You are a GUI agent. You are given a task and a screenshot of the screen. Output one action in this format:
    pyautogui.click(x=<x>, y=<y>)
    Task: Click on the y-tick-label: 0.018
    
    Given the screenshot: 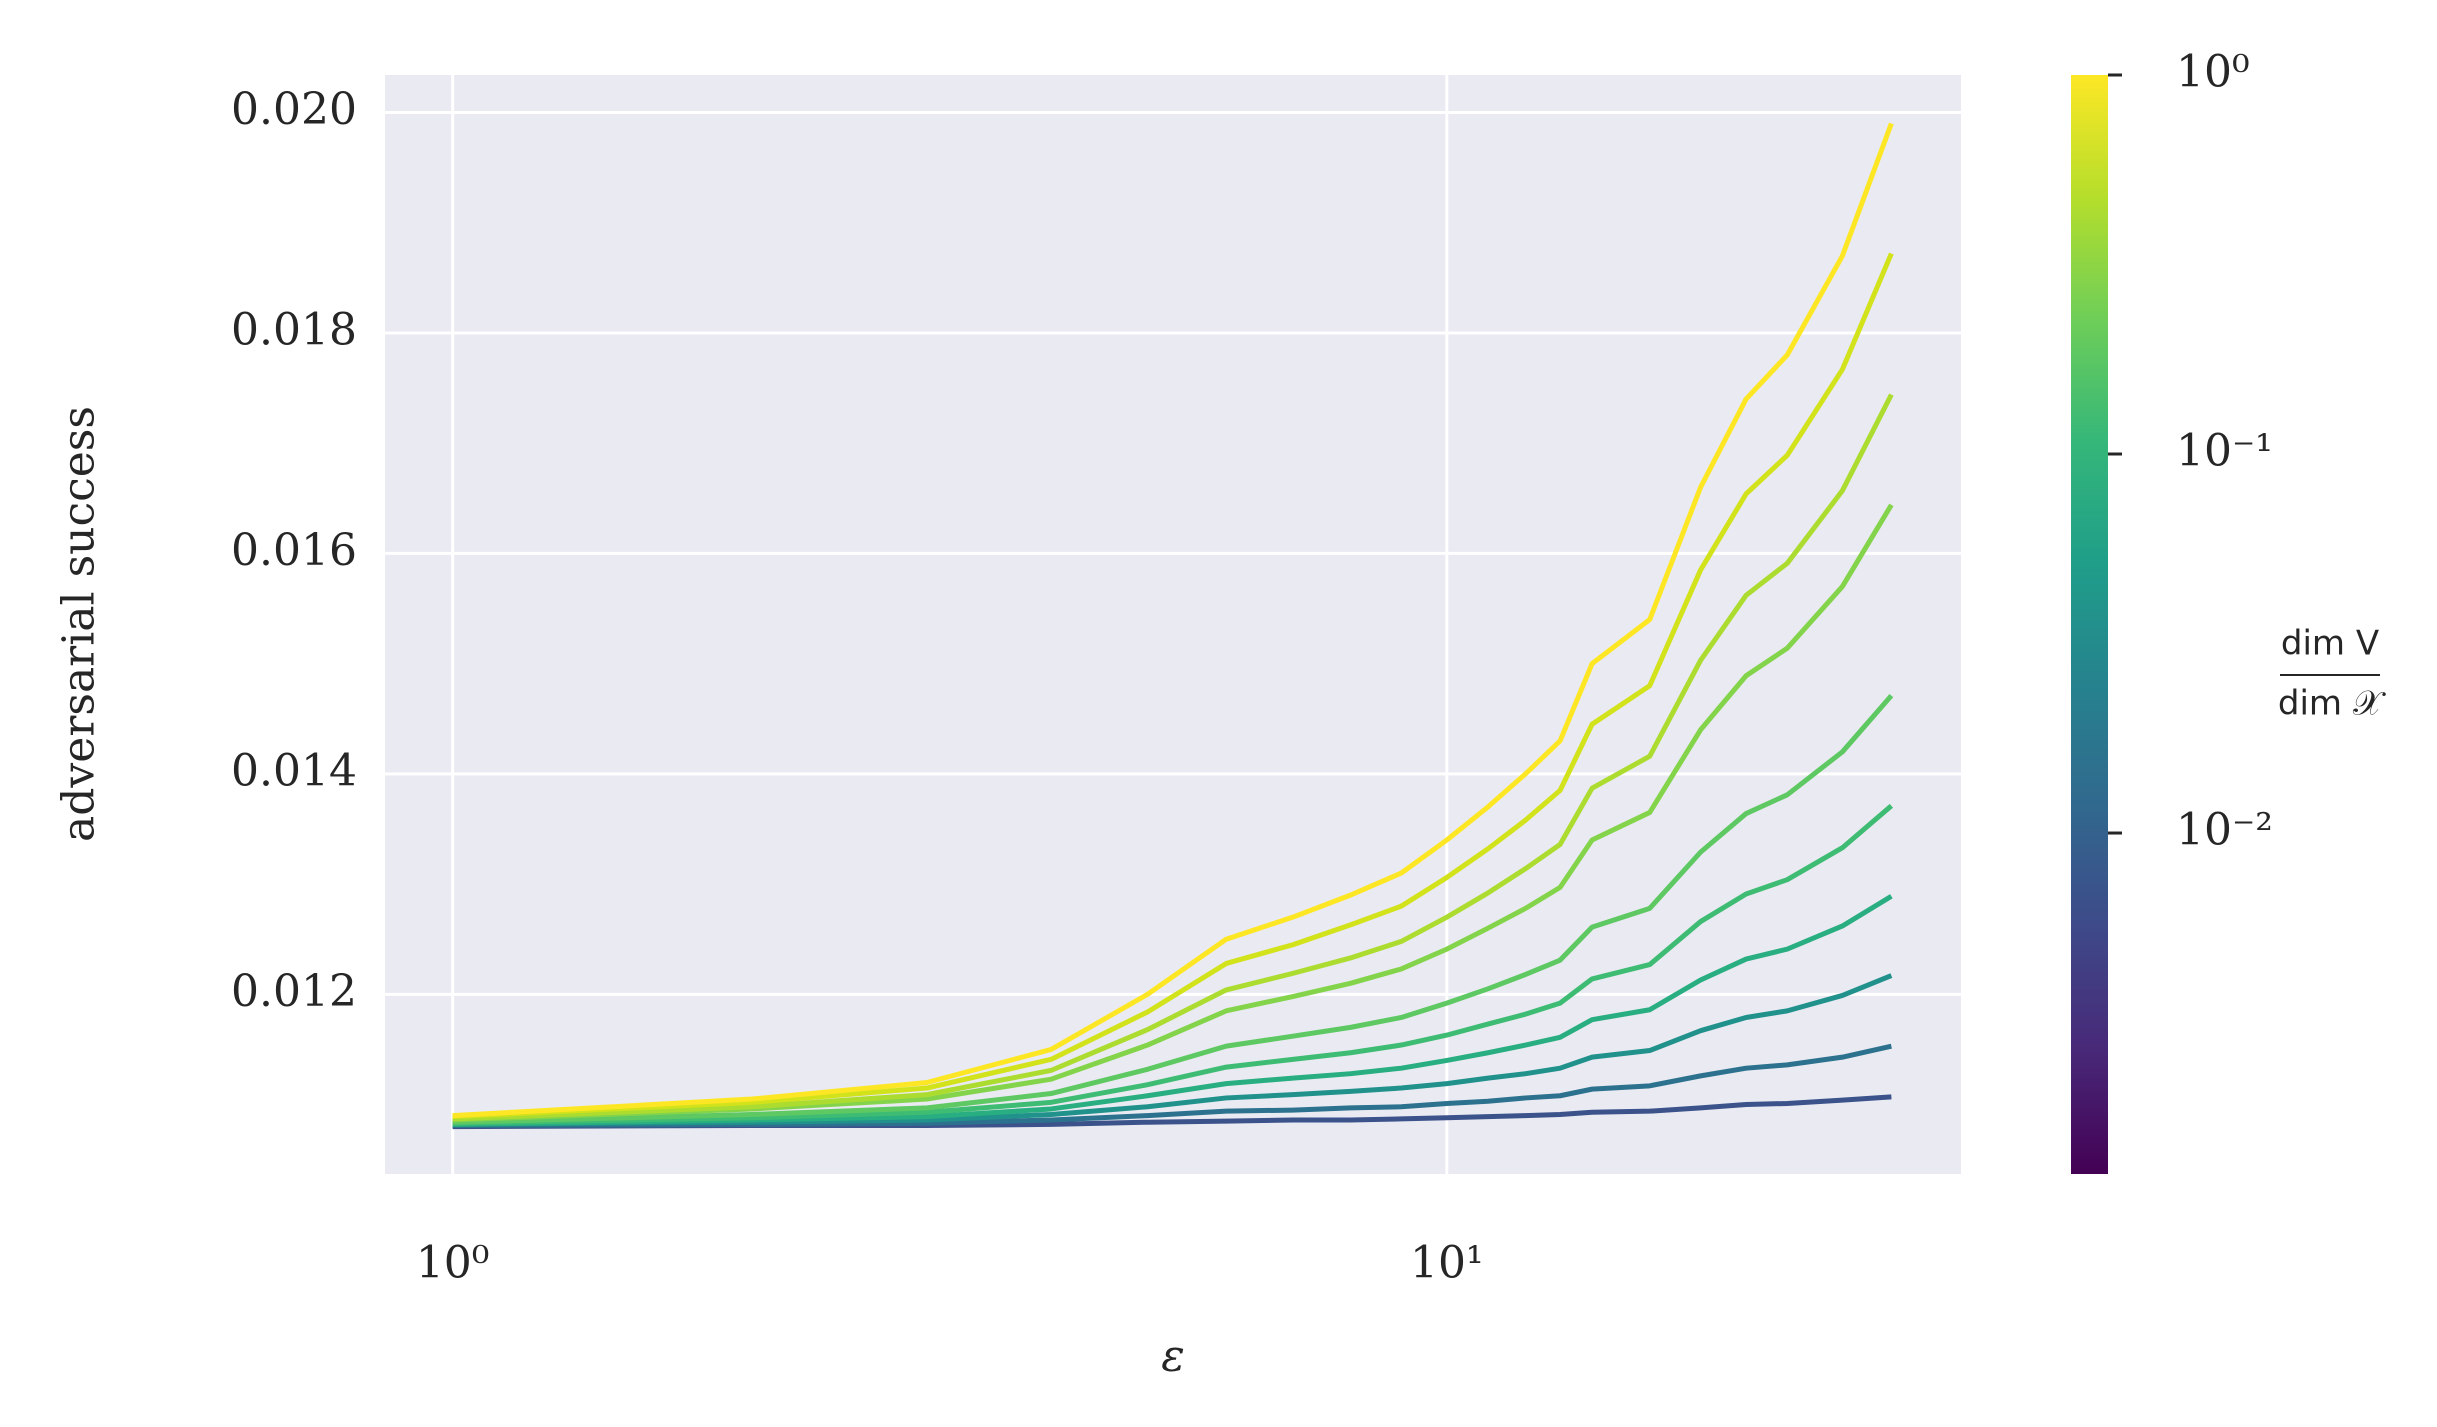 What is the action you would take?
    pyautogui.click(x=294, y=329)
    